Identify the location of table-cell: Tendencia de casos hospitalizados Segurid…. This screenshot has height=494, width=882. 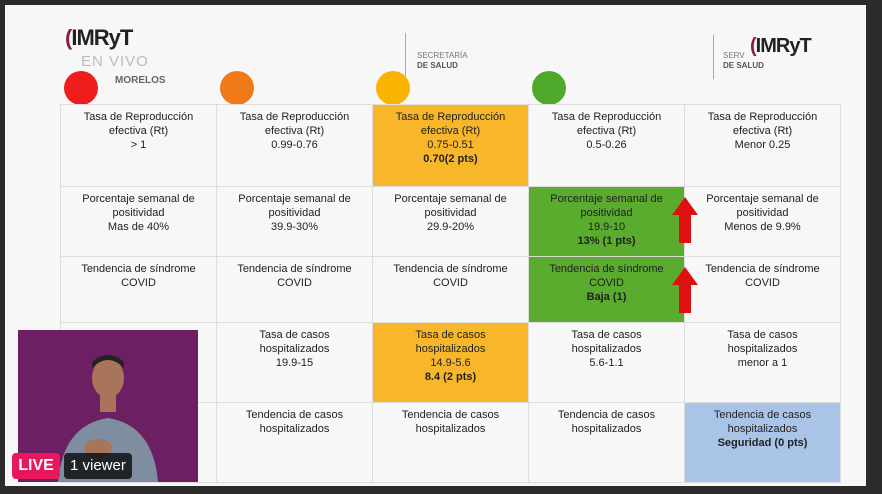
(763, 443).